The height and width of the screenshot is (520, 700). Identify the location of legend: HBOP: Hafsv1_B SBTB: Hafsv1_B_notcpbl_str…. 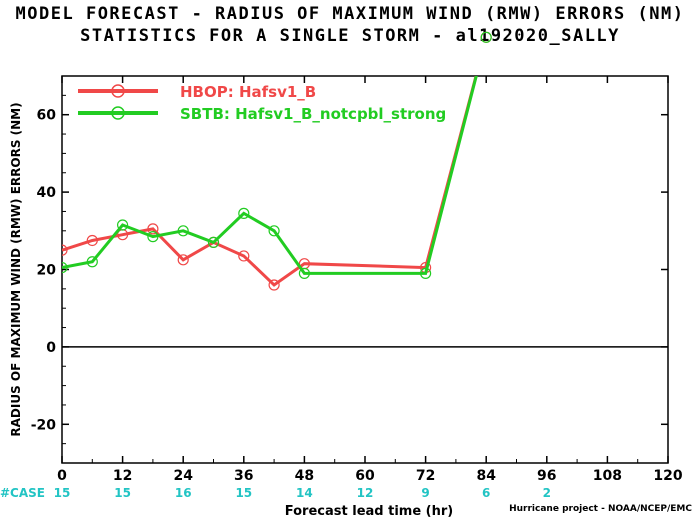
(262, 103).